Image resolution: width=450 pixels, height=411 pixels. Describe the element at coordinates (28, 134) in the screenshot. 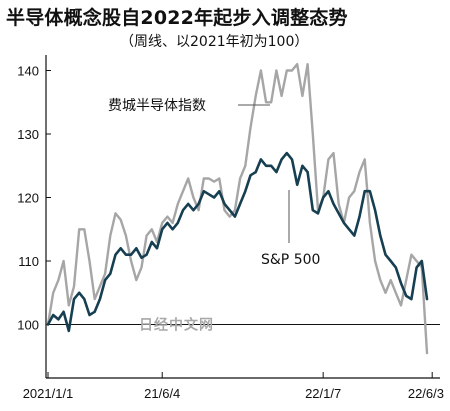

I see `y-tick-label: 130` at that location.